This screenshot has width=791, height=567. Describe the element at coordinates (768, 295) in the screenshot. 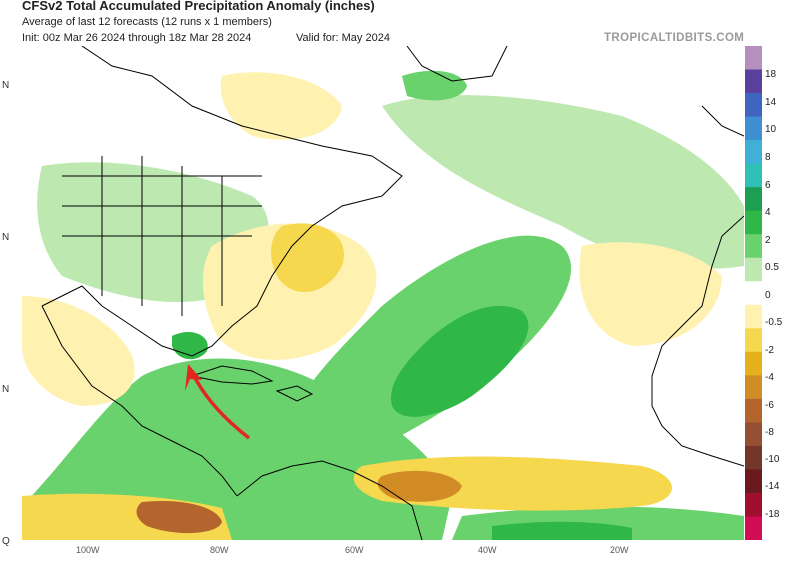

I see `colorbar-label: 0` at that location.